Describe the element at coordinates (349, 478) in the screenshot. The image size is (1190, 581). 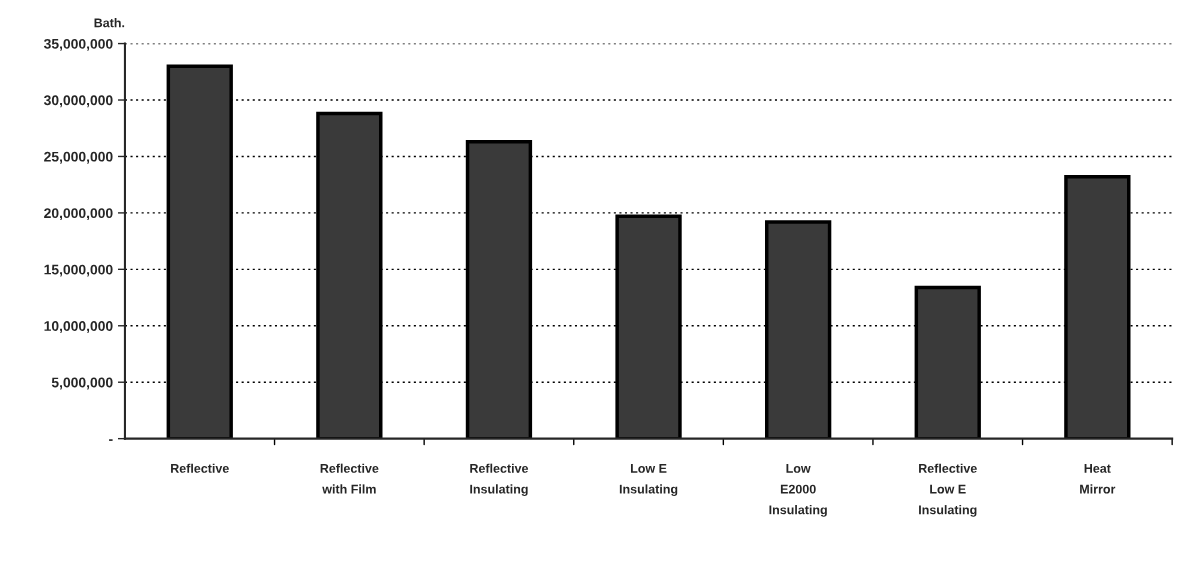
I see `x-tick-label: Reflective with Film` at that location.